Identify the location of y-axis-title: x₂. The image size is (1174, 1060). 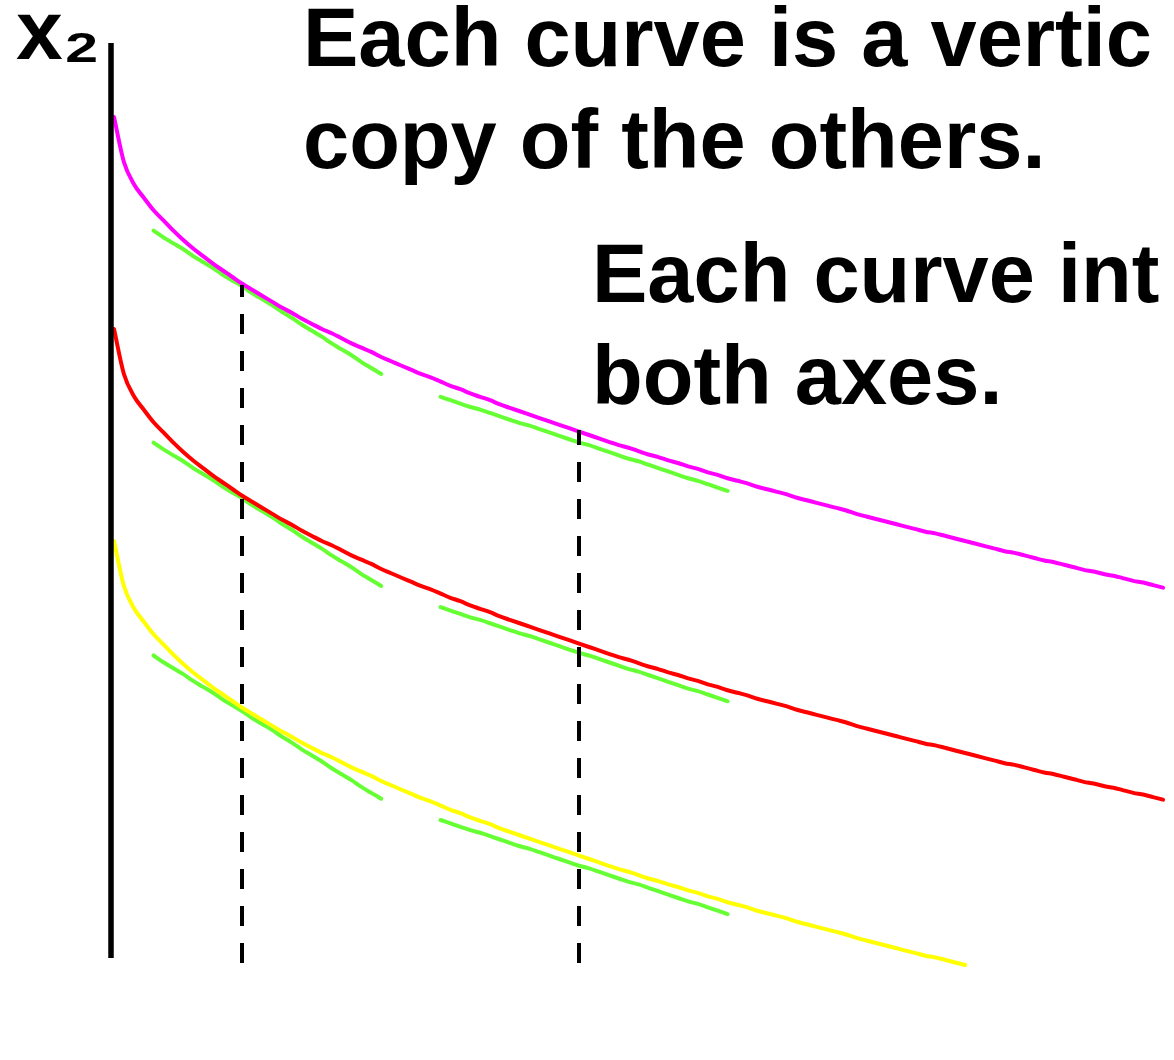
(58, 38).